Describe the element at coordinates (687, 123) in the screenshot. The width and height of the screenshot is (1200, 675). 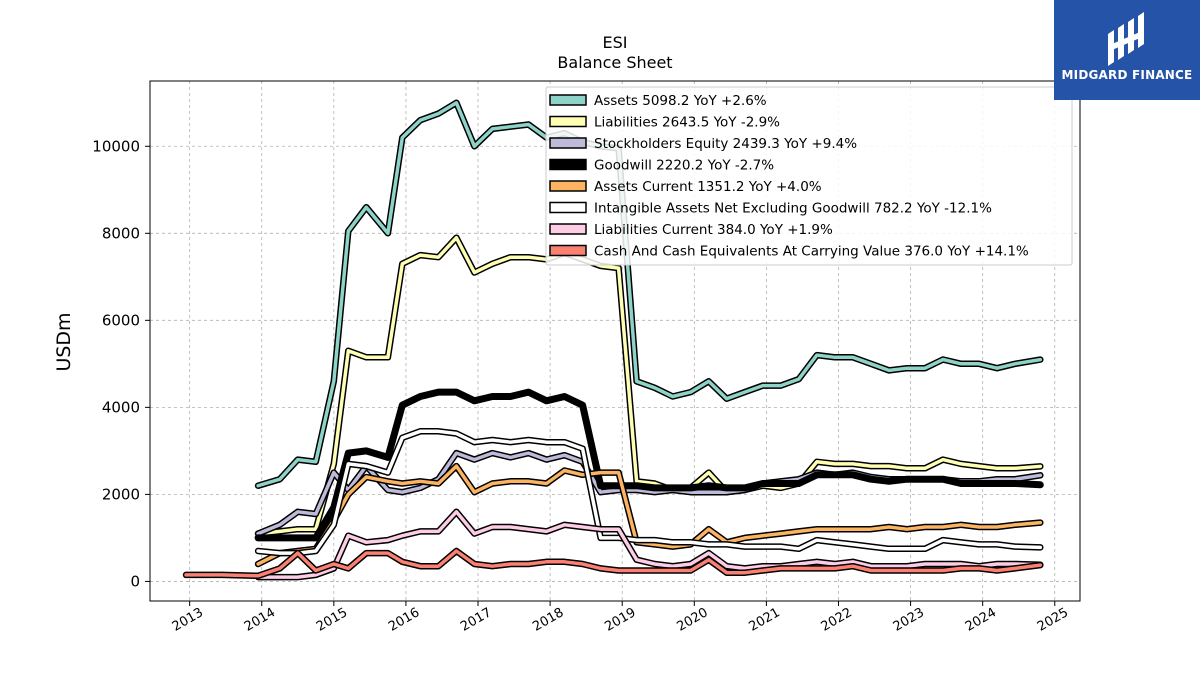
I see `legend-entry-label: Liabilities 2643.5 YoY -2.9%` at that location.